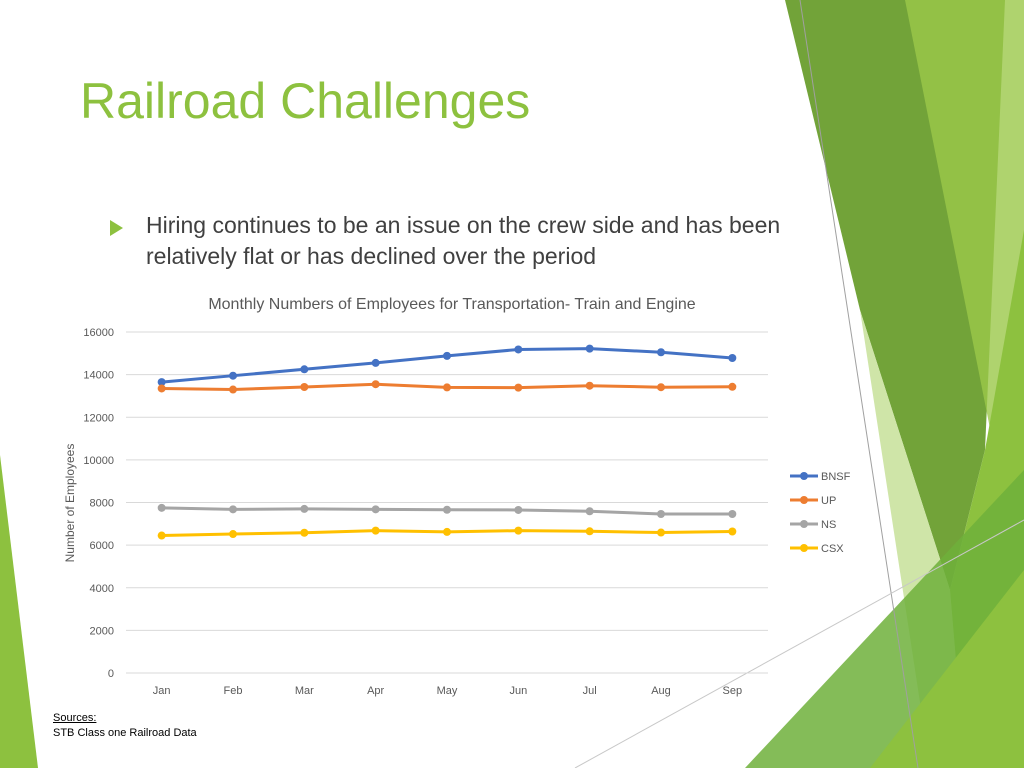 The height and width of the screenshot is (768, 1024). What do you see at coordinates (102, 546) in the screenshot?
I see `y-tick-label: 6000` at bounding box center [102, 546].